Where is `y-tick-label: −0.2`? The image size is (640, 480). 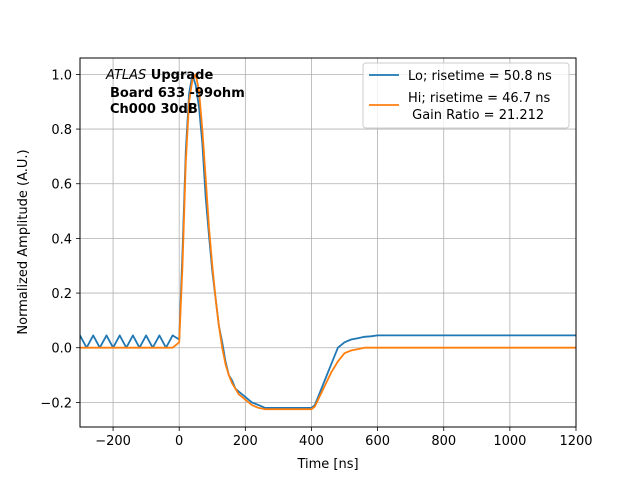 y-tick-label: −0.2 is located at coordinates (56, 403).